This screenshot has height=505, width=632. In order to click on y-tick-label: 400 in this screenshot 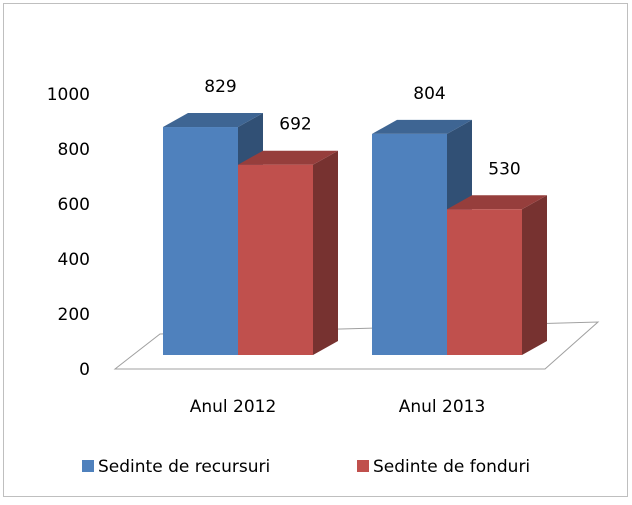, I will do `click(74, 260)`.